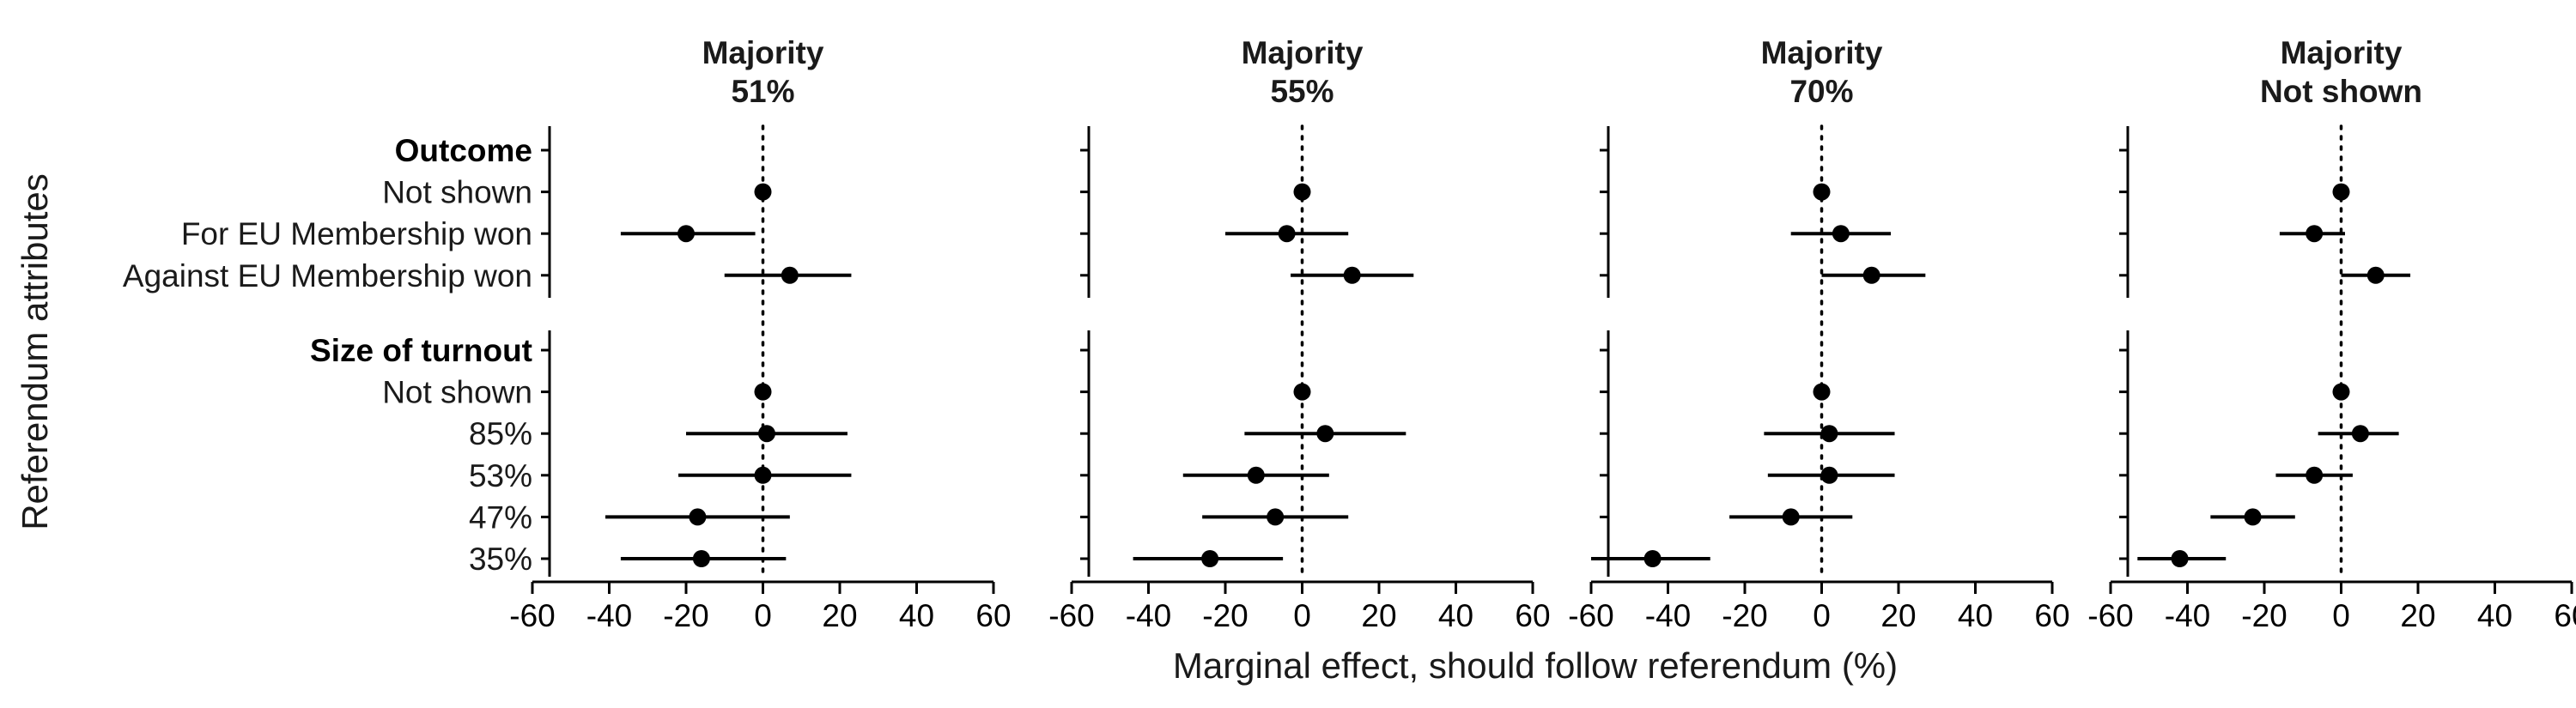 The height and width of the screenshot is (708, 2576). Describe the element at coordinates (501, 475) in the screenshot. I see `category-label: 53%` at that location.